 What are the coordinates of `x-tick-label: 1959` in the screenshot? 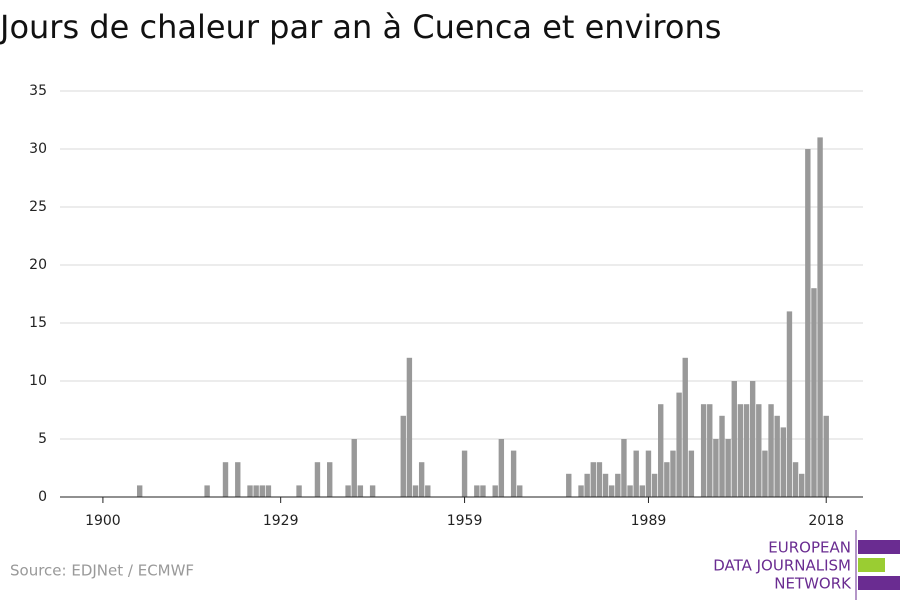 It's located at (465, 521).